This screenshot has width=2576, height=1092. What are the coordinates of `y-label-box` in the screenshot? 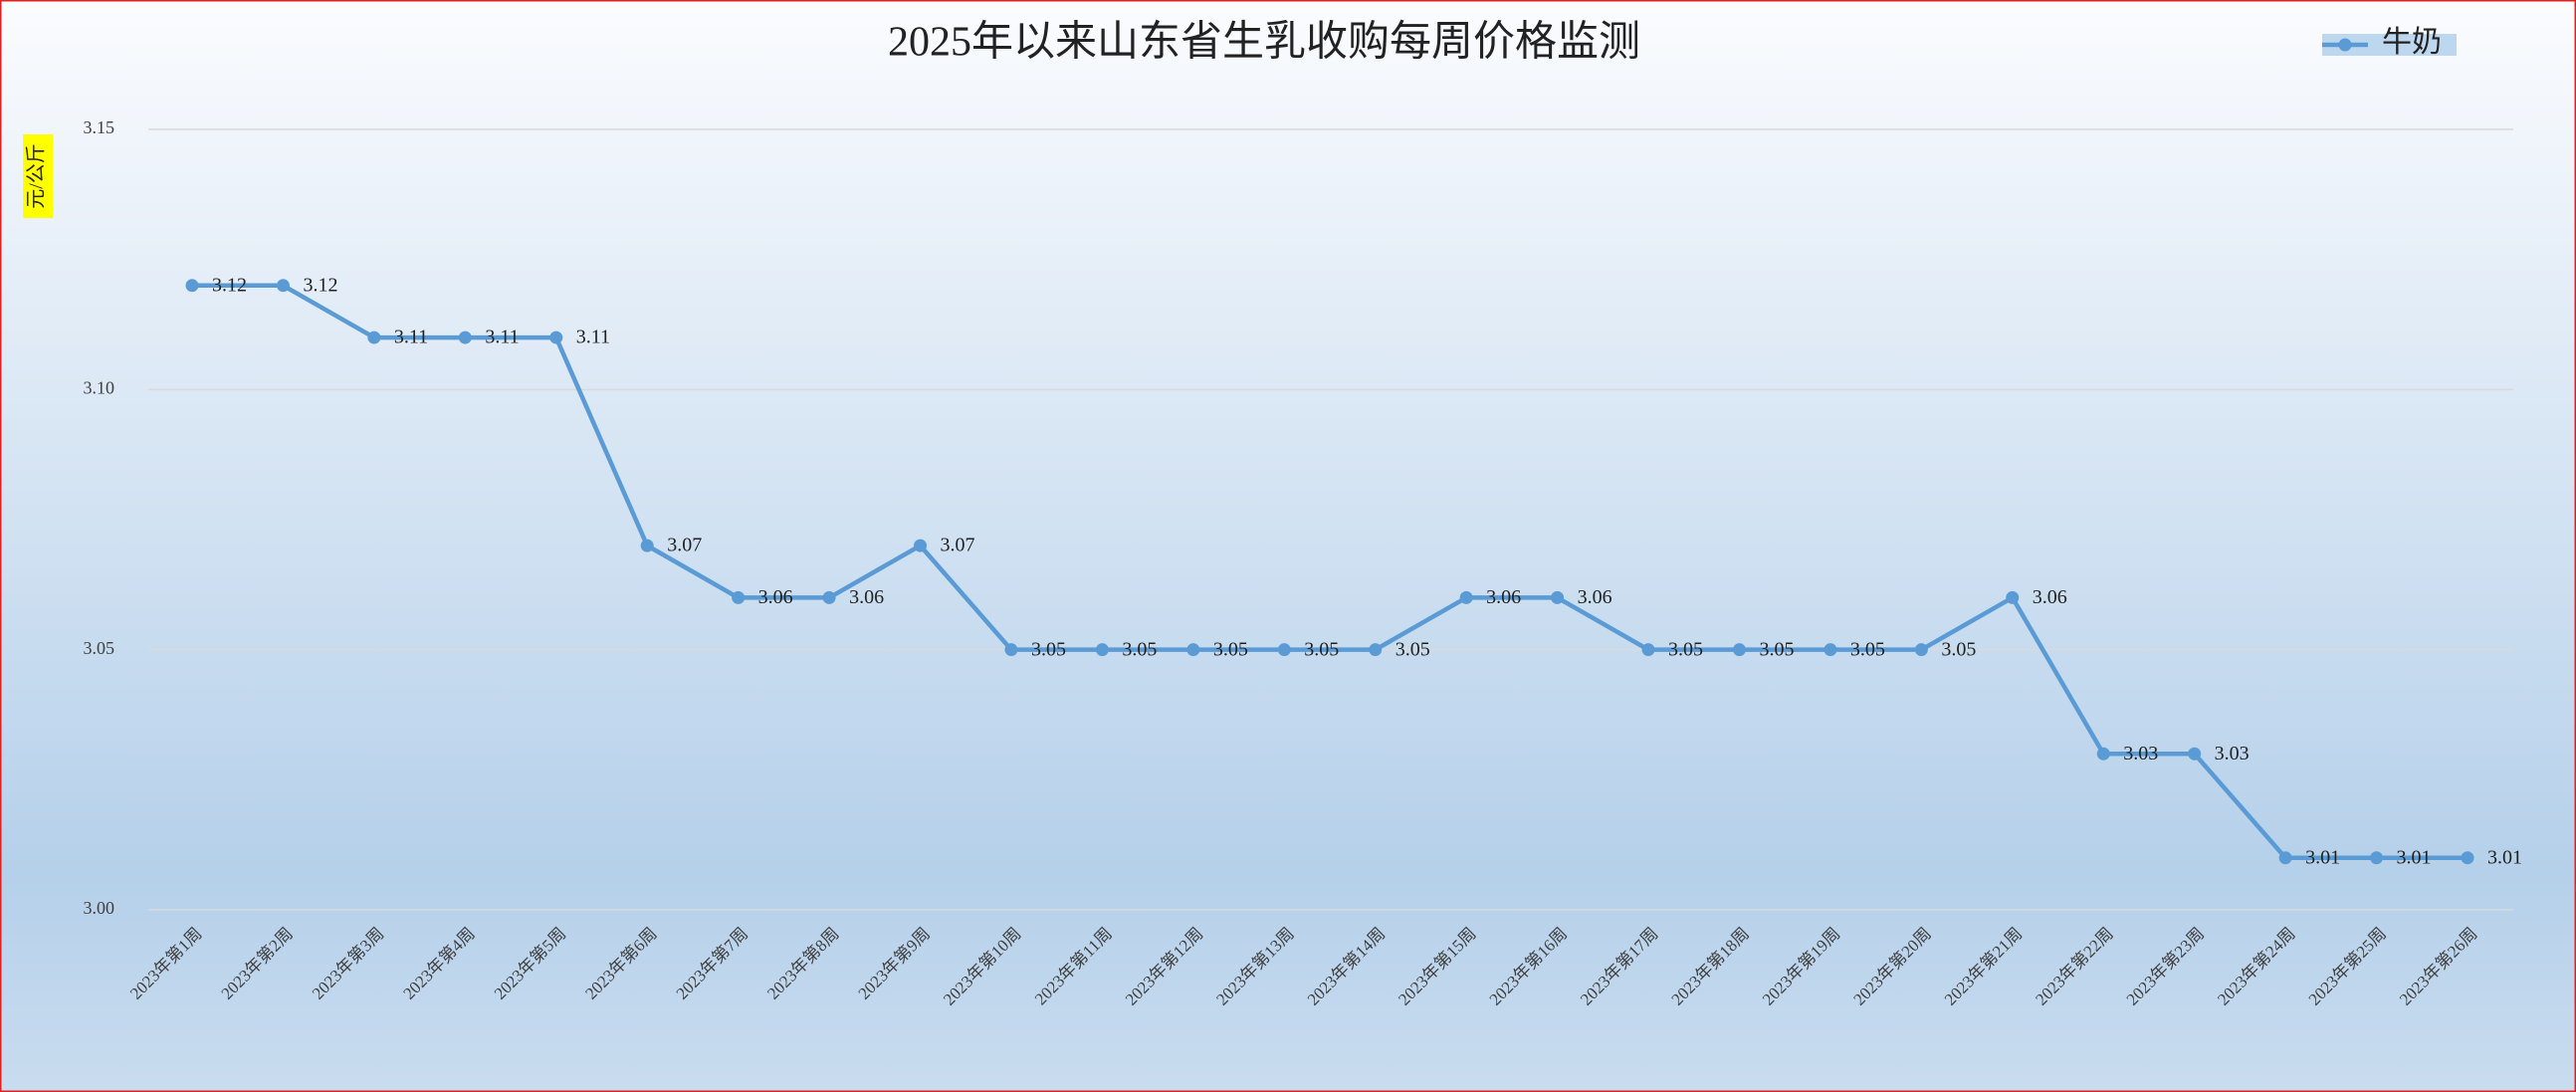 It's located at (38, 176).